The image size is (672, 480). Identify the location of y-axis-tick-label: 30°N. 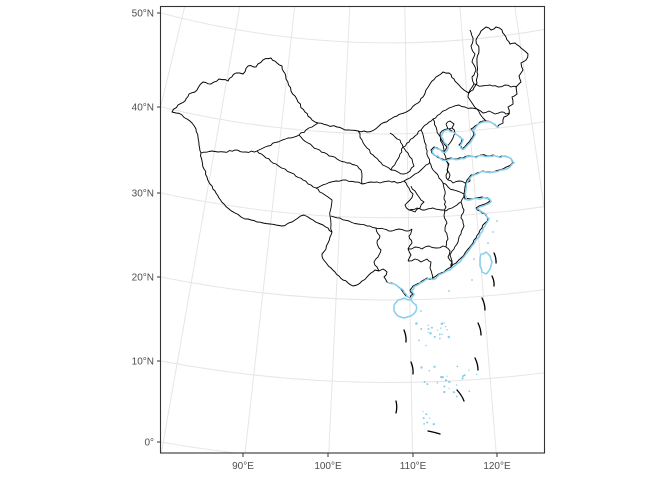
(143, 194).